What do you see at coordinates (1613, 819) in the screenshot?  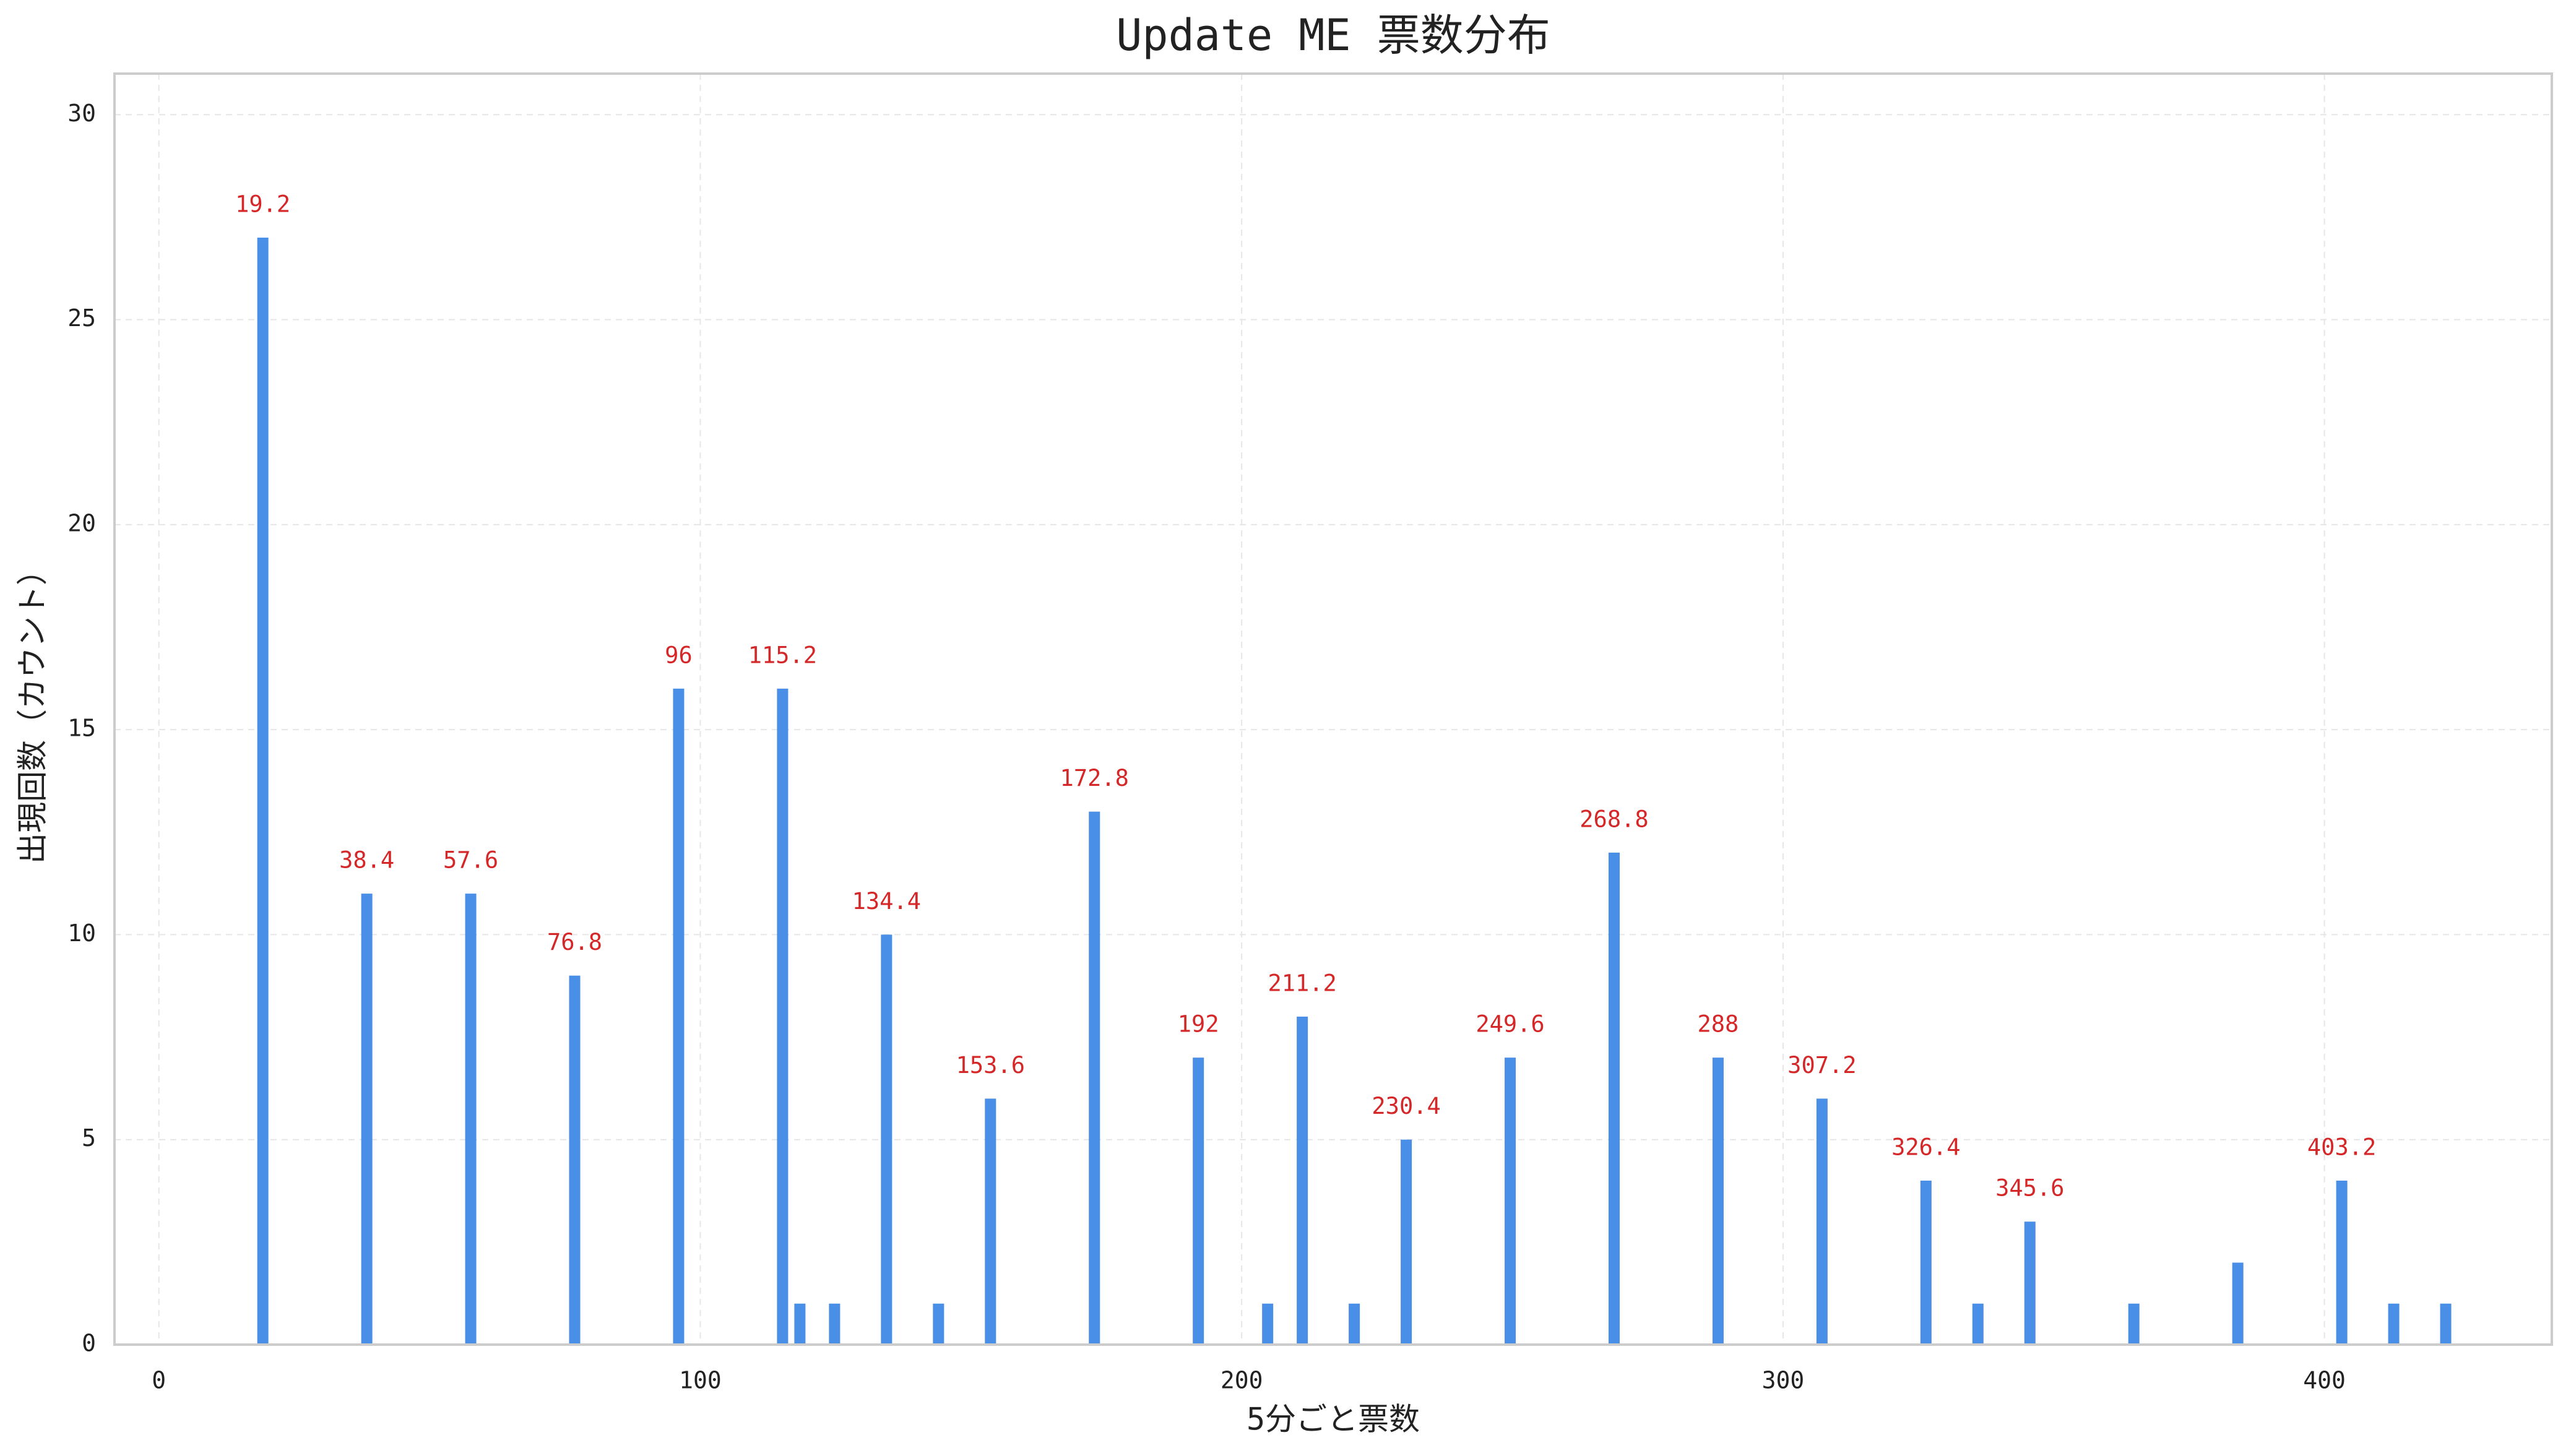 I see `bar-annotation: 268.8` at bounding box center [1613, 819].